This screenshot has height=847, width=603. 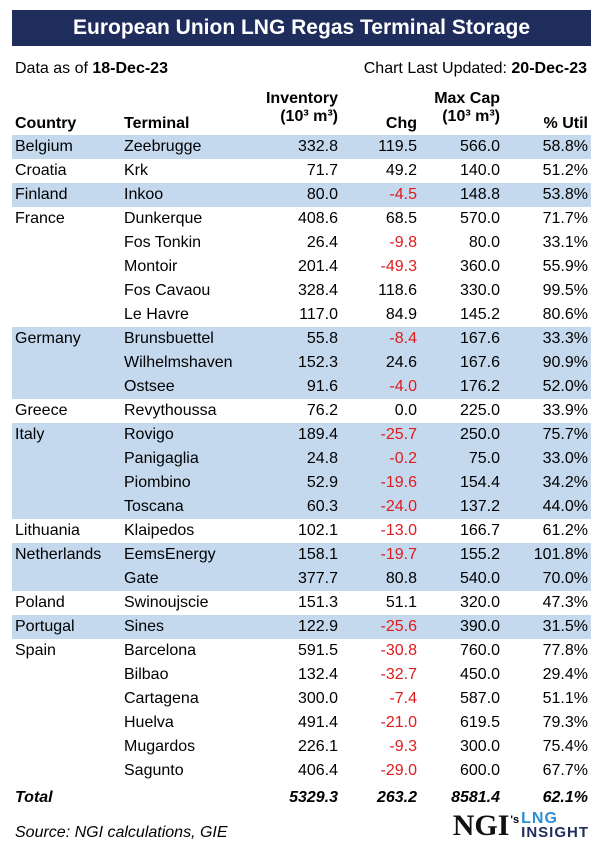 What do you see at coordinates (58, 554) in the screenshot?
I see `cell-country: Netherlands` at bounding box center [58, 554].